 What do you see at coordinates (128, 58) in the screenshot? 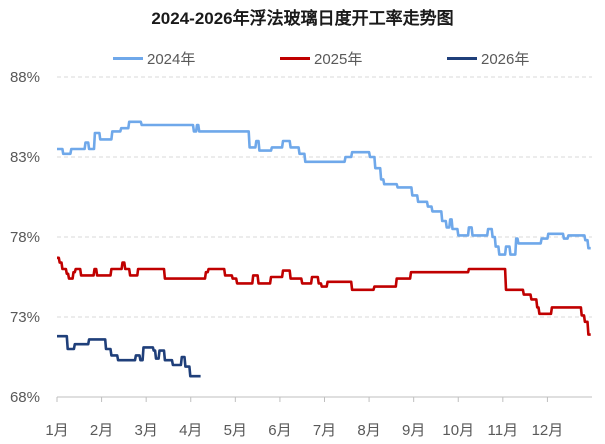
I see `legend-swatch-2024` at bounding box center [128, 58].